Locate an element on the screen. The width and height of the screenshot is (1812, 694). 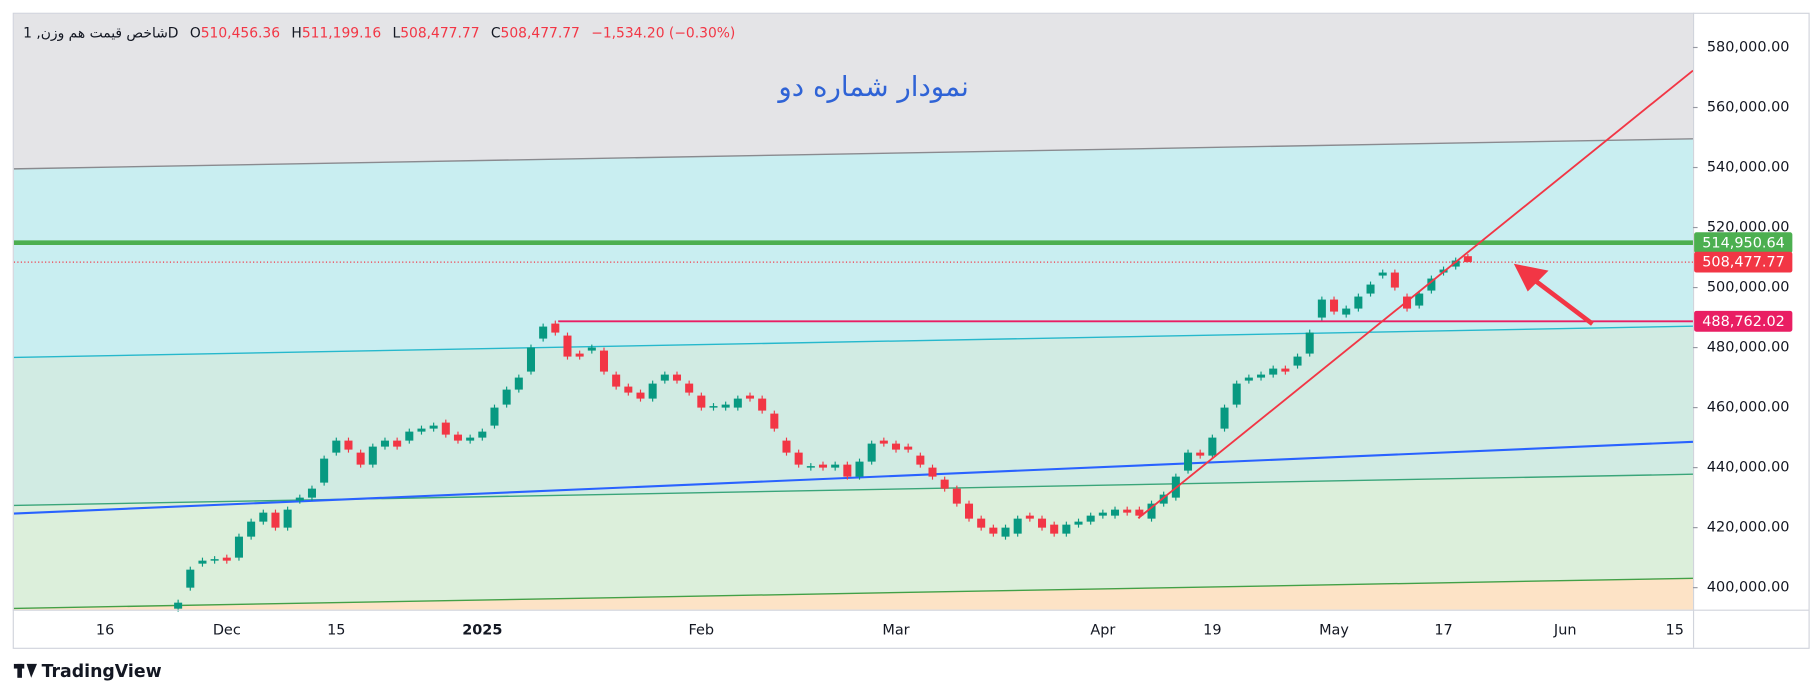
chart-title: نمودار شماره دو is located at coordinates (872, 86).